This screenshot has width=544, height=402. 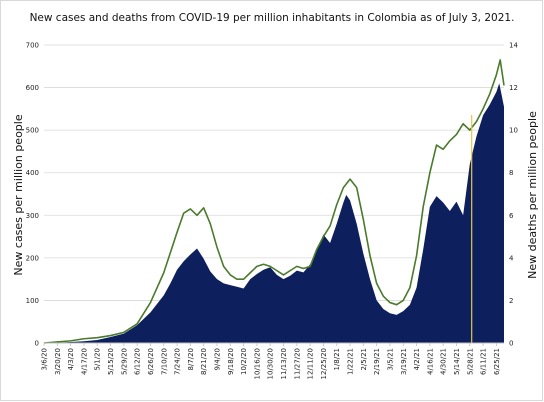 I want to click on x-tick-label: 11/13/20, so click(x=284, y=363).